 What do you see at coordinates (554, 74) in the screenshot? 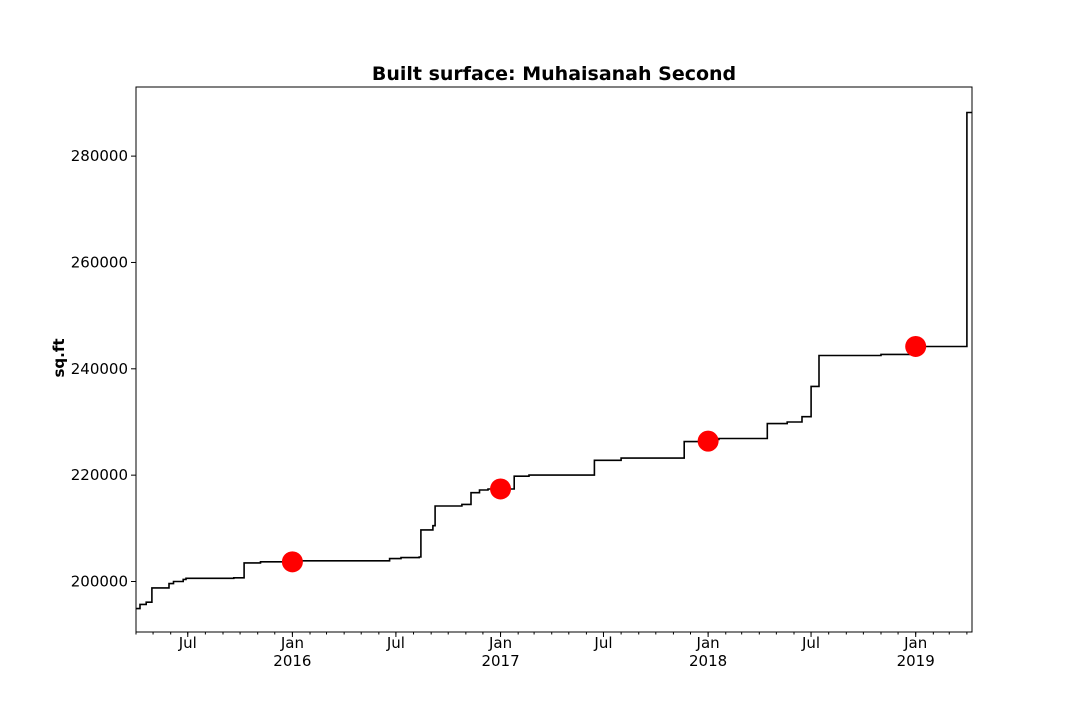
I see `chart-title: Built surface: Muhaisanah Second` at bounding box center [554, 74].